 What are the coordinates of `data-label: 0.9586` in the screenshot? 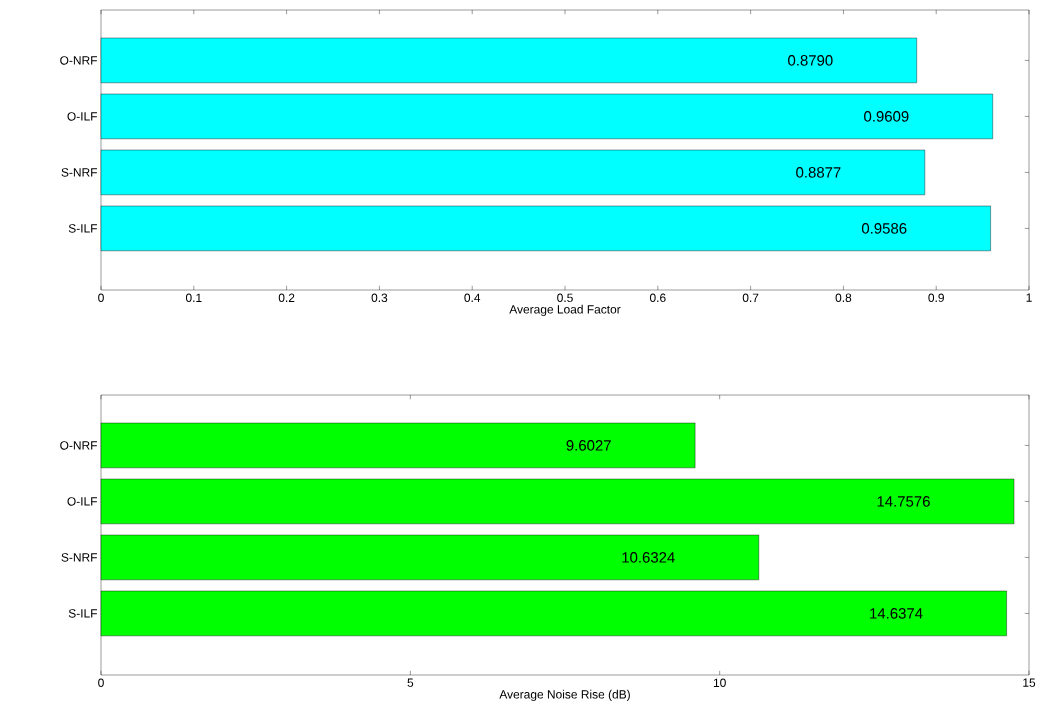 It's located at (884, 228).